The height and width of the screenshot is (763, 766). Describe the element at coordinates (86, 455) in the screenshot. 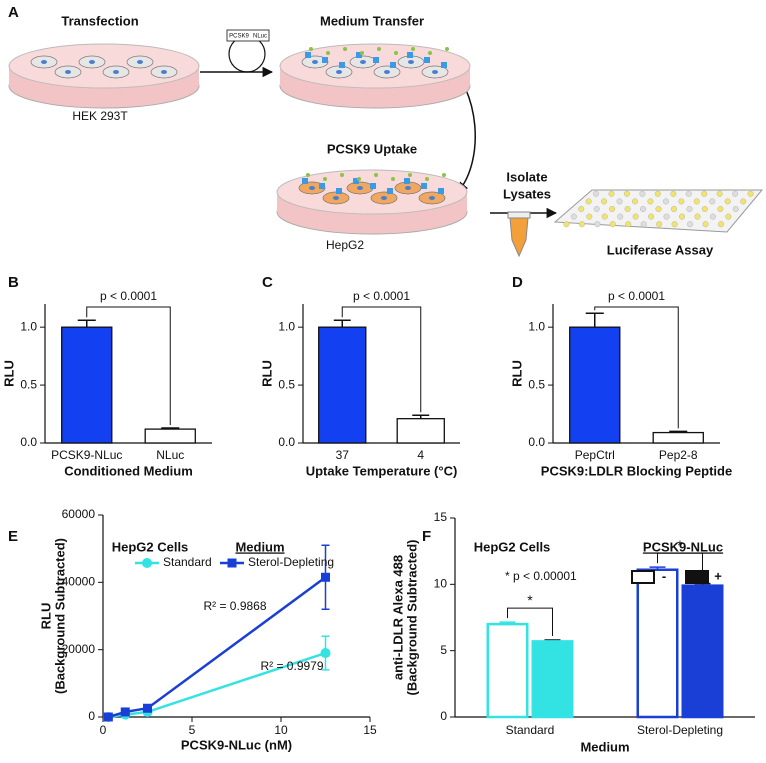

I see `x-tick-label: PCSK9-NLuc` at that location.